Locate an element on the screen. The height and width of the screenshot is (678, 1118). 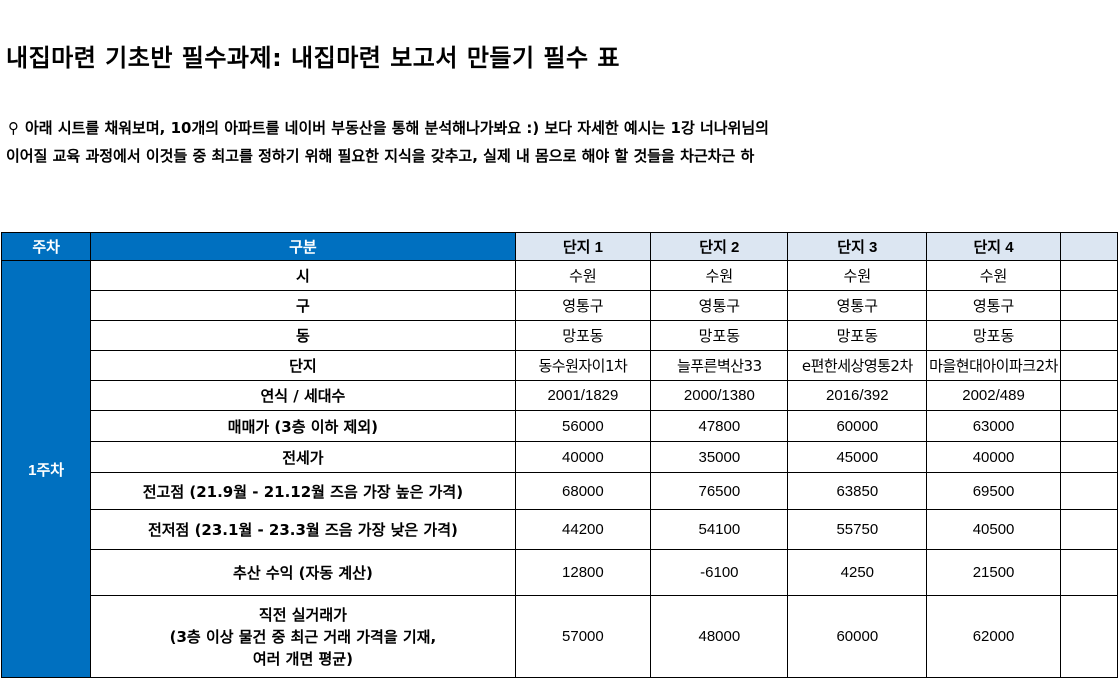
cell: 2000/1380 is located at coordinates (719, 395).